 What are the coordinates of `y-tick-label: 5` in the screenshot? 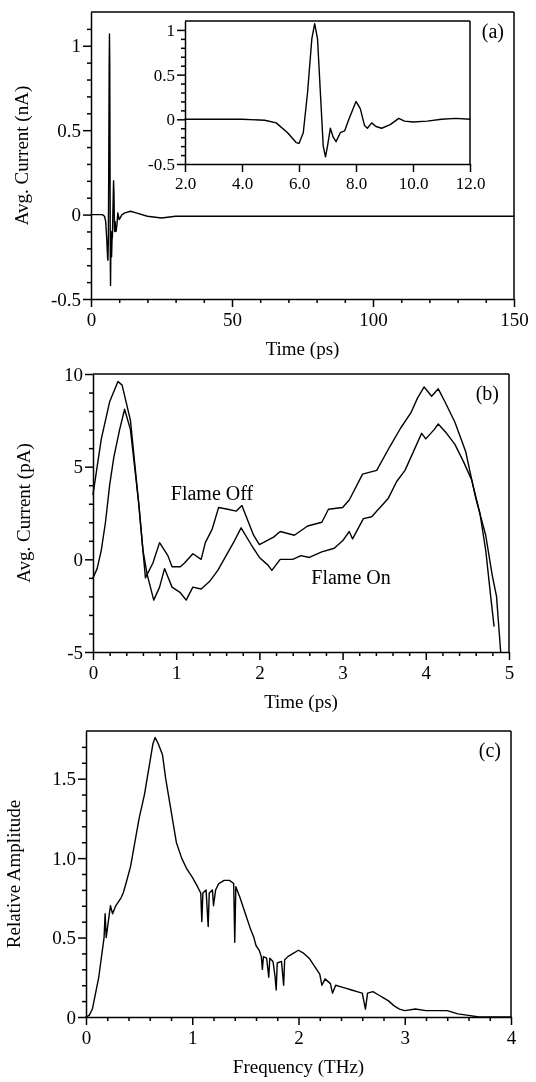 It's located at (78, 467).